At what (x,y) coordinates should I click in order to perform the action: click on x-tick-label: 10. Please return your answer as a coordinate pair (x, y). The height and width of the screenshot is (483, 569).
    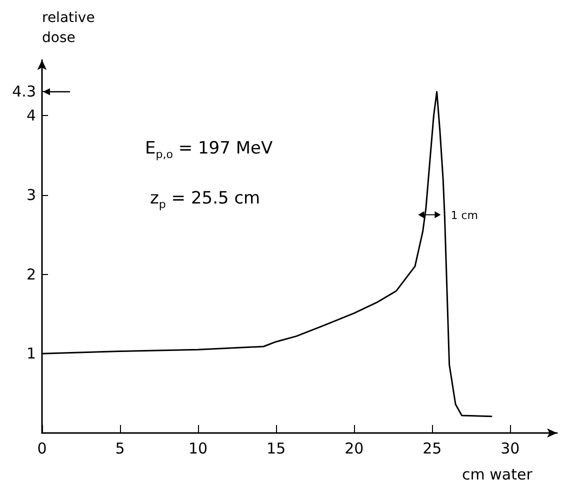
    Looking at the image, I should click on (198, 449).